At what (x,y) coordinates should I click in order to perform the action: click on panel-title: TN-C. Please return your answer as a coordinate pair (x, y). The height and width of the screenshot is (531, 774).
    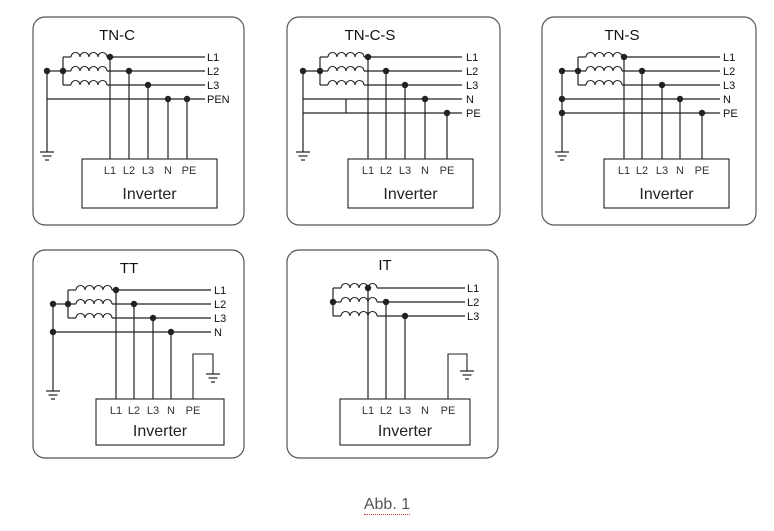
    Looking at the image, I should click on (117, 35).